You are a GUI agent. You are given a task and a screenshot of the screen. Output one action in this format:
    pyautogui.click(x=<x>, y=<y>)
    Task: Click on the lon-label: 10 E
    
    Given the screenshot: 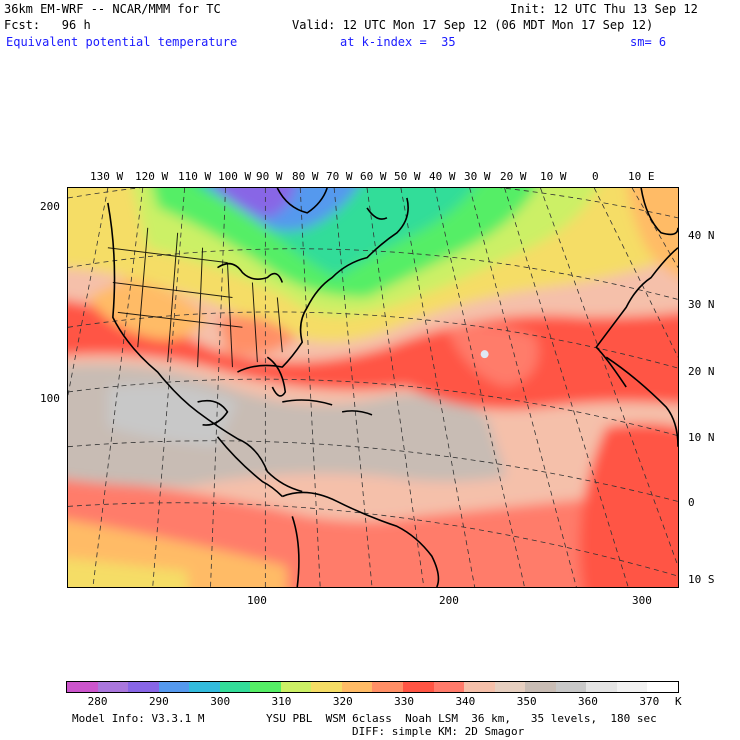 What is the action you would take?
    pyautogui.click(x=641, y=176)
    